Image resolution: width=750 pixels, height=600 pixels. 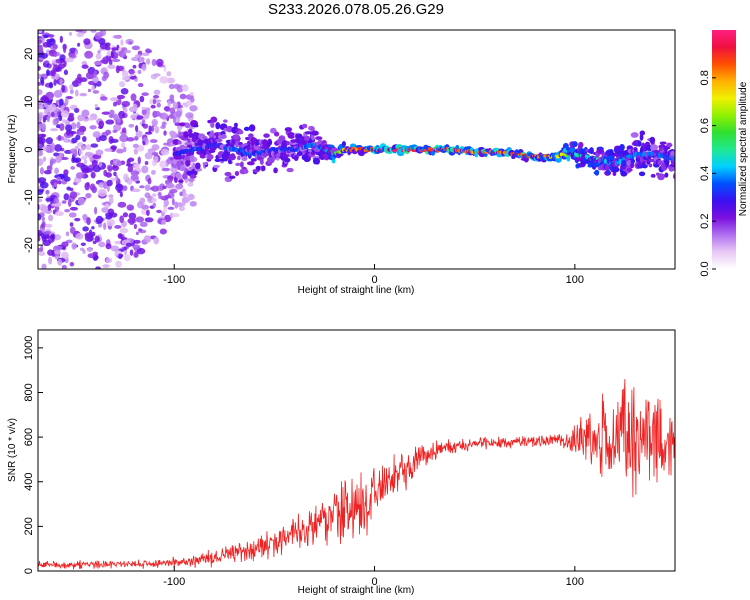 I want to click on snr-x-axis: -100 0 100, so click(x=373, y=577).